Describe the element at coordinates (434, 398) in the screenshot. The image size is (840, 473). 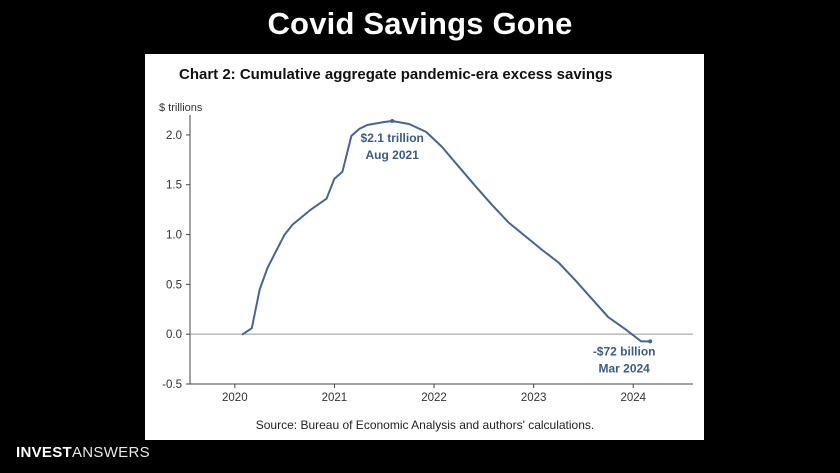
I see `x-tick-label: 2022` at that location.